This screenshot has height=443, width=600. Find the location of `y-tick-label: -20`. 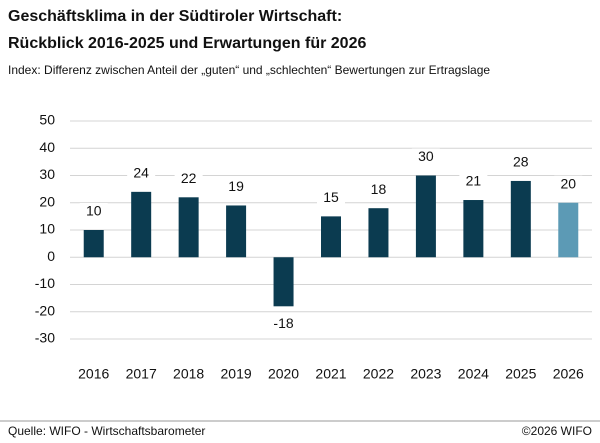

y-tick-label: -20 is located at coordinates (45, 310).